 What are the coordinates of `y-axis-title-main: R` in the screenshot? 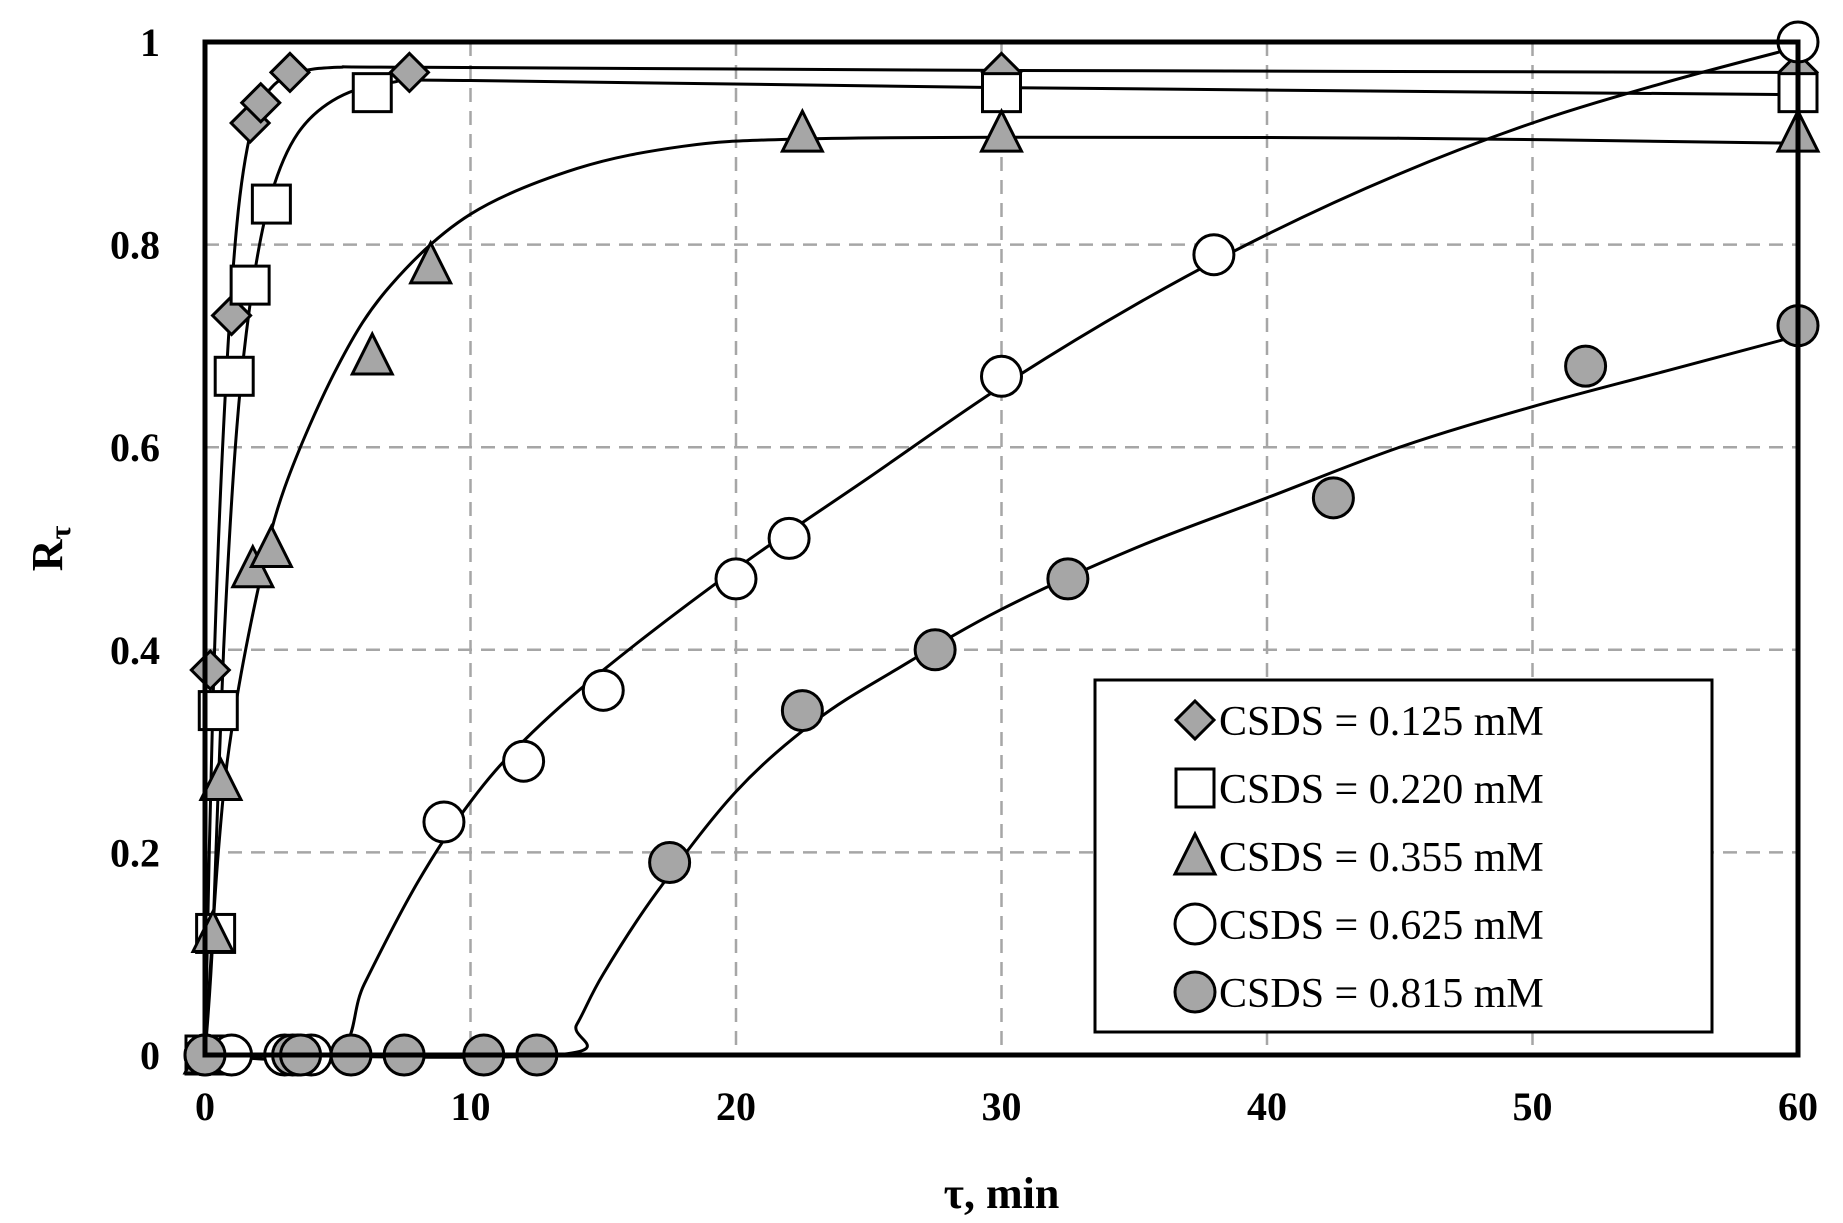 It's located at (47, 554).